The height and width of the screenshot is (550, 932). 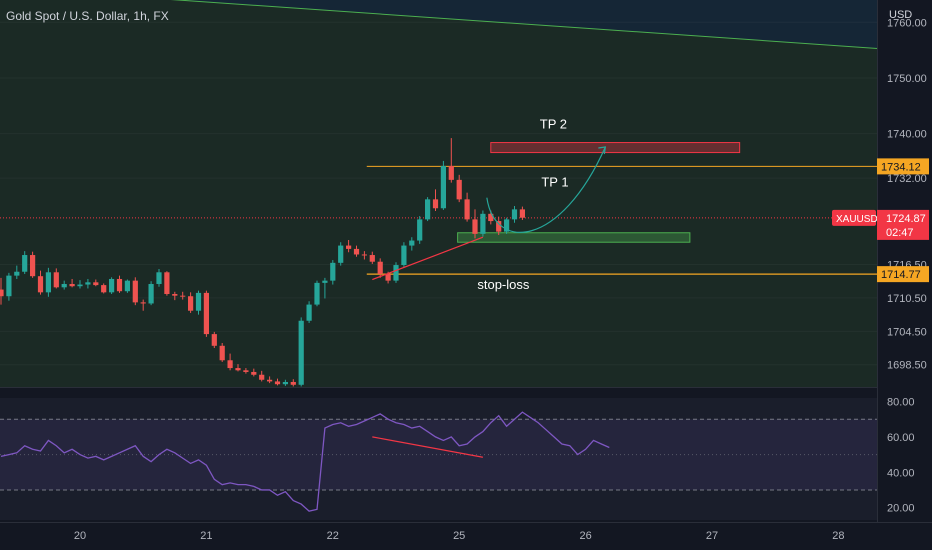 I want to click on price-tick-label: 1750.00, so click(x=907, y=79).